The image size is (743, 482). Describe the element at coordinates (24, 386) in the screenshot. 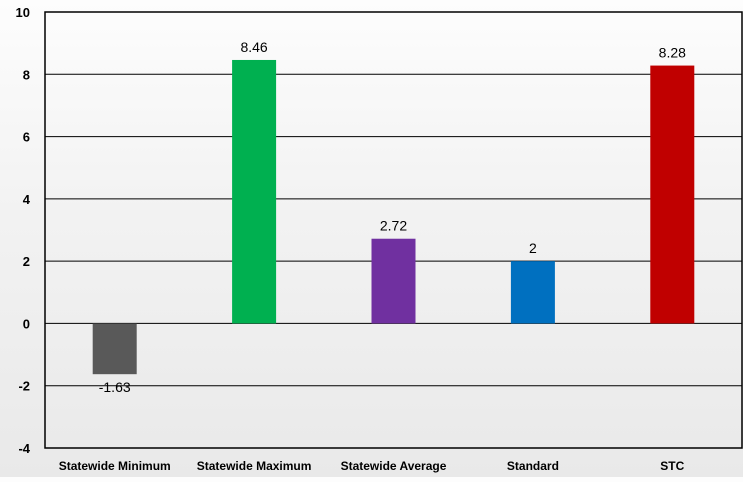

I see `y-tick-label: -2` at that location.